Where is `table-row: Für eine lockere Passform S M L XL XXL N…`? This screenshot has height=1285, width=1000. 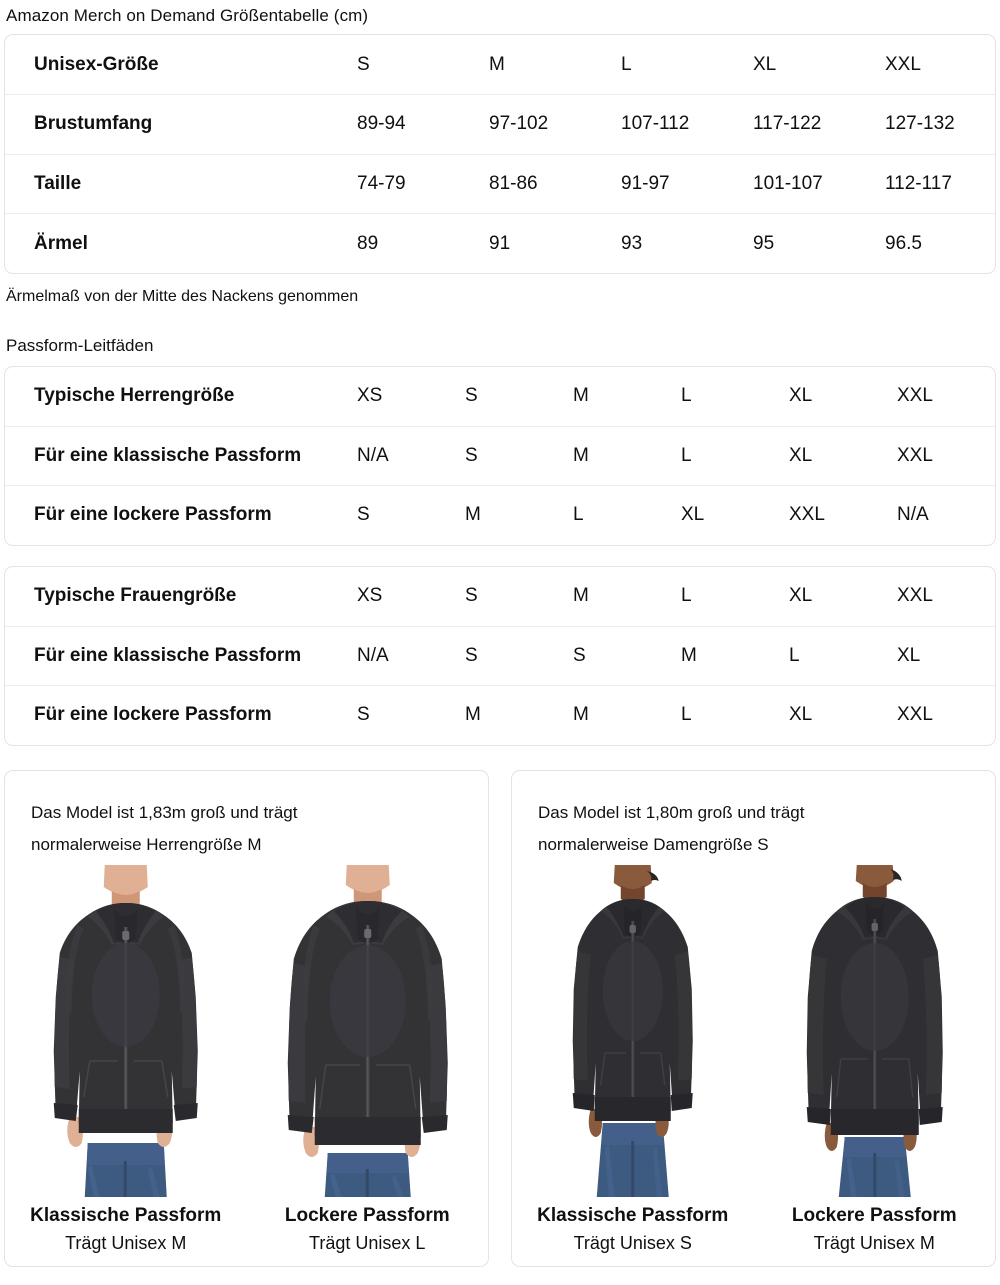
table-row: Für eine lockere Passform S M L XL XXL N… is located at coordinates (500, 515).